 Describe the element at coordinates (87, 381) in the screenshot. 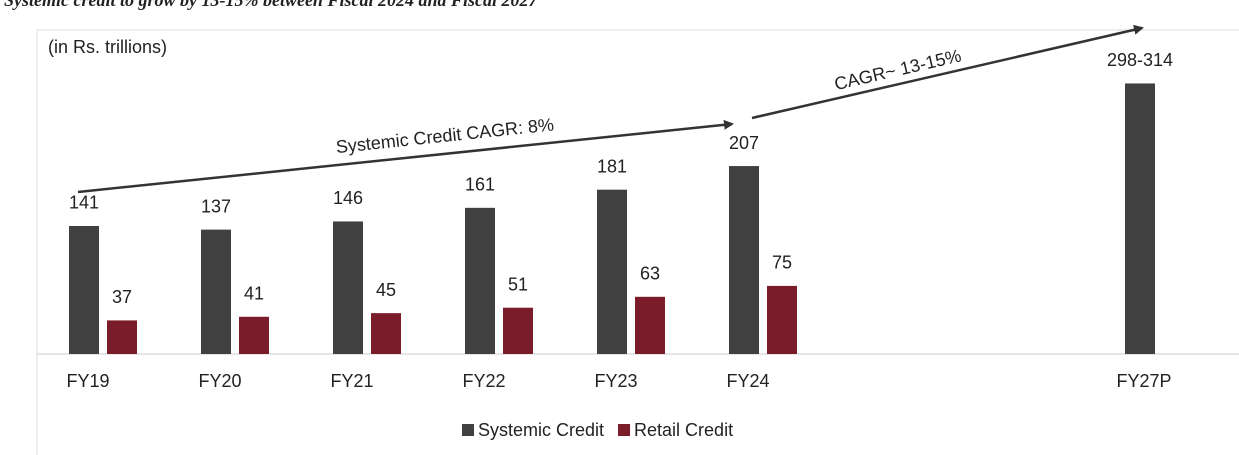

I see `x-tick-label: FY19` at that location.